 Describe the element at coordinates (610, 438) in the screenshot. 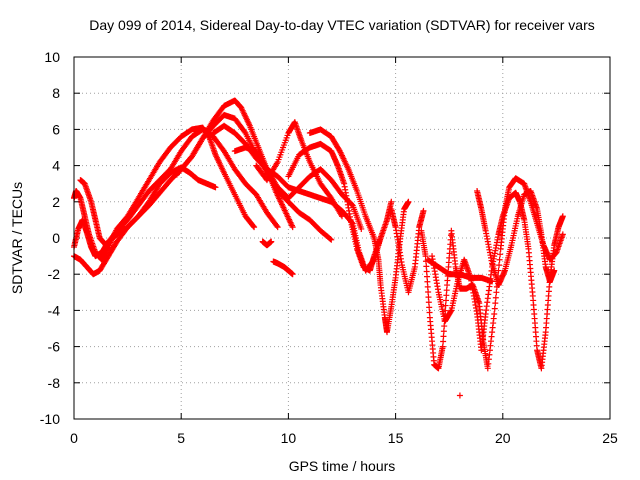

I see `x-tick-label: 25` at that location.